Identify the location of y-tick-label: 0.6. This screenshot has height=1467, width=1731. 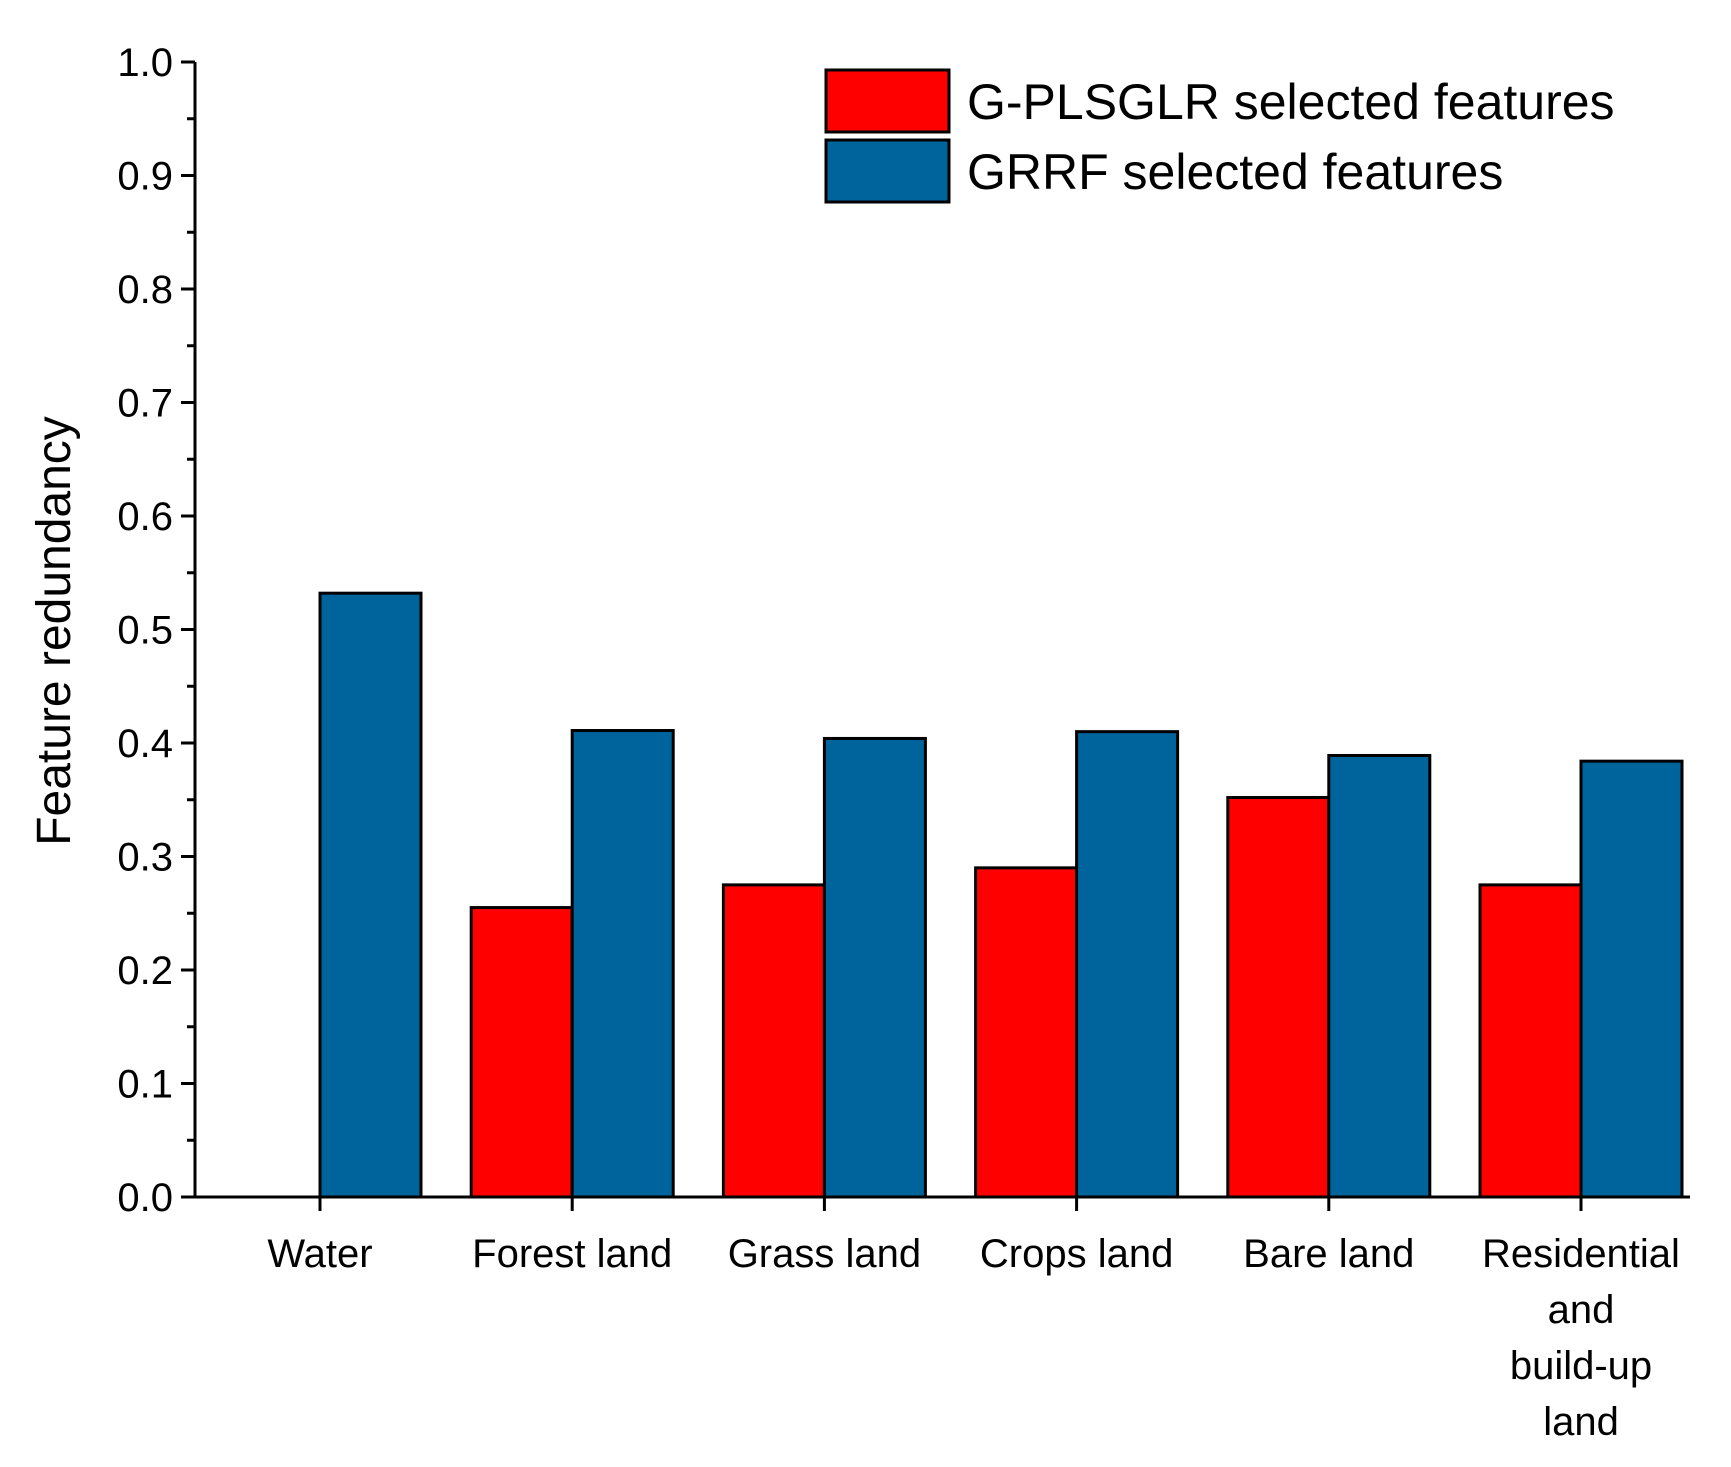
(145, 517).